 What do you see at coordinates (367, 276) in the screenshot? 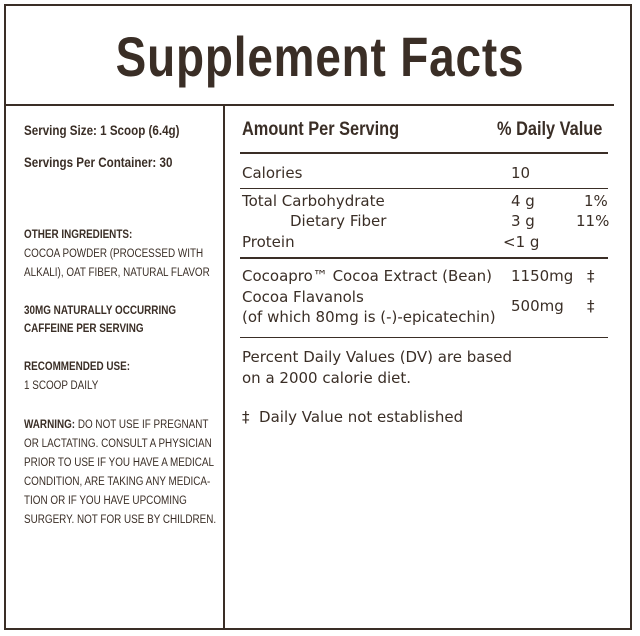
I see `cocoa-extract-label: Cocoapro™ Cocoa Extract (Bean)` at bounding box center [367, 276].